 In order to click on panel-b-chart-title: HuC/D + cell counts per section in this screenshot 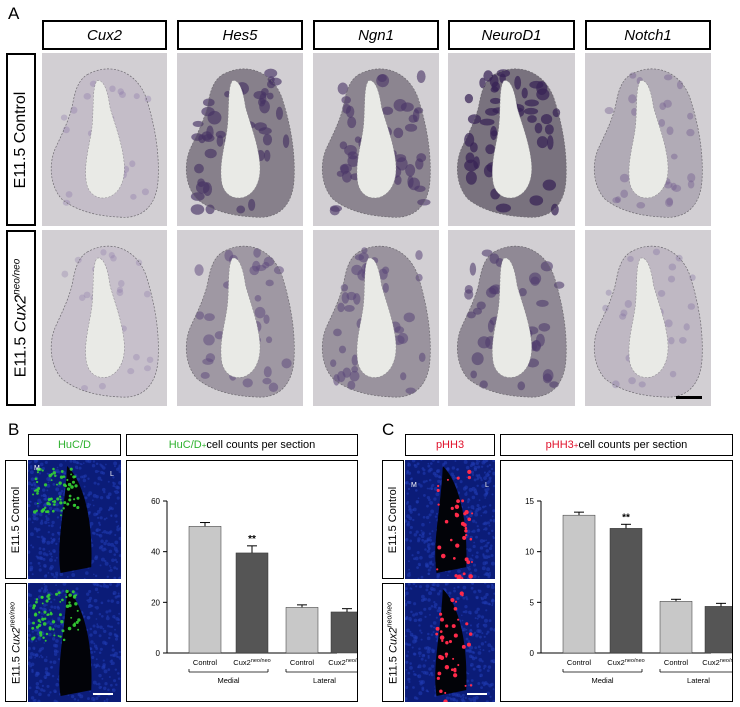, I will do `click(242, 445)`.